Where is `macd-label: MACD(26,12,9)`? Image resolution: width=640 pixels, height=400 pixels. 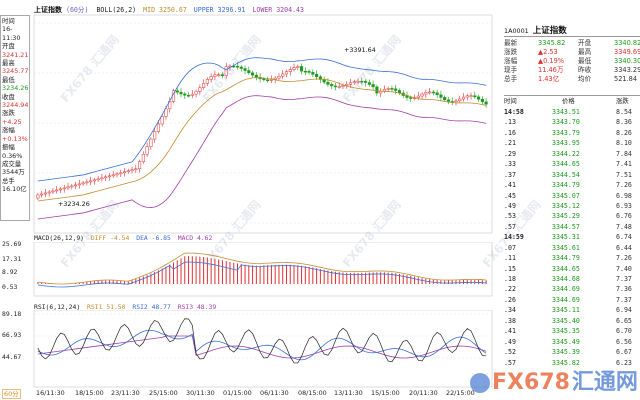
macd-label: MACD(26,12,9) is located at coordinates (59, 238).